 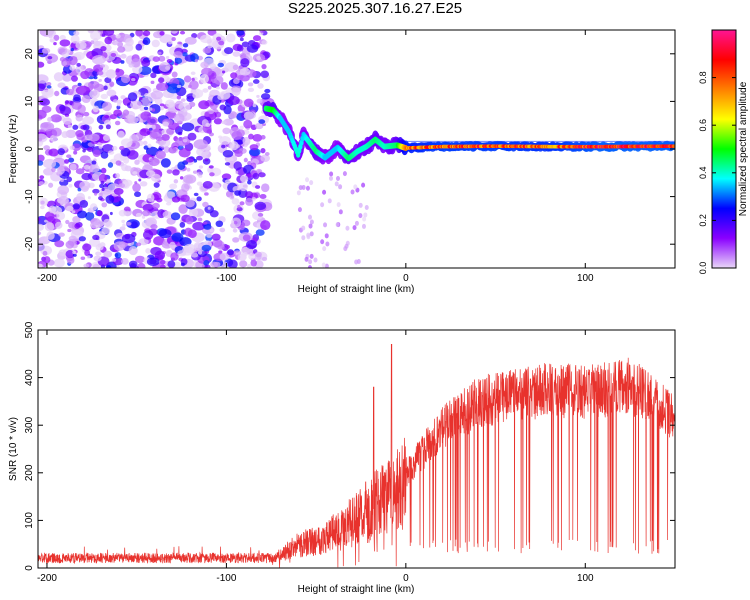 What do you see at coordinates (468, 133) in the screenshot?
I see `spectral-trace` at bounding box center [468, 133].